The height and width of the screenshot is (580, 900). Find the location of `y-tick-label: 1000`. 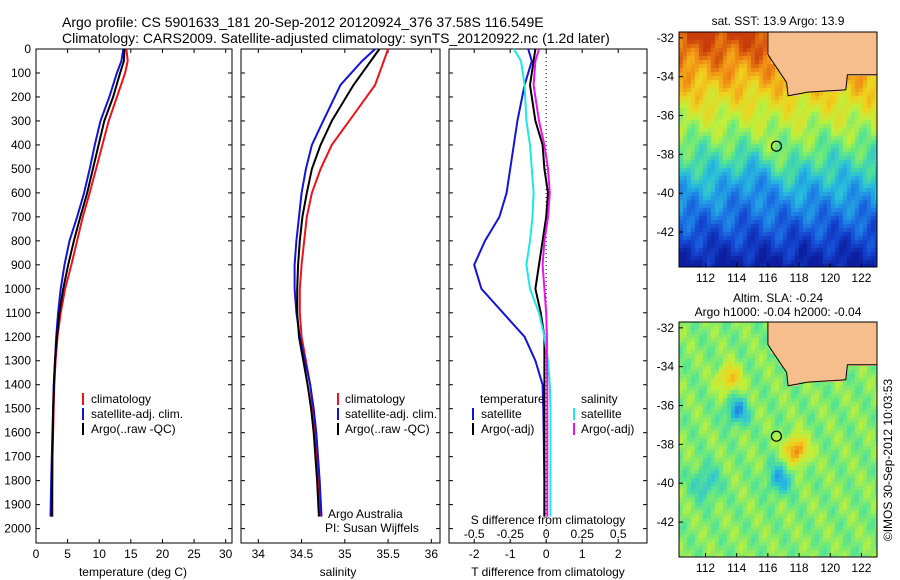

y-tick-label: 1000 is located at coordinates (17, 289).